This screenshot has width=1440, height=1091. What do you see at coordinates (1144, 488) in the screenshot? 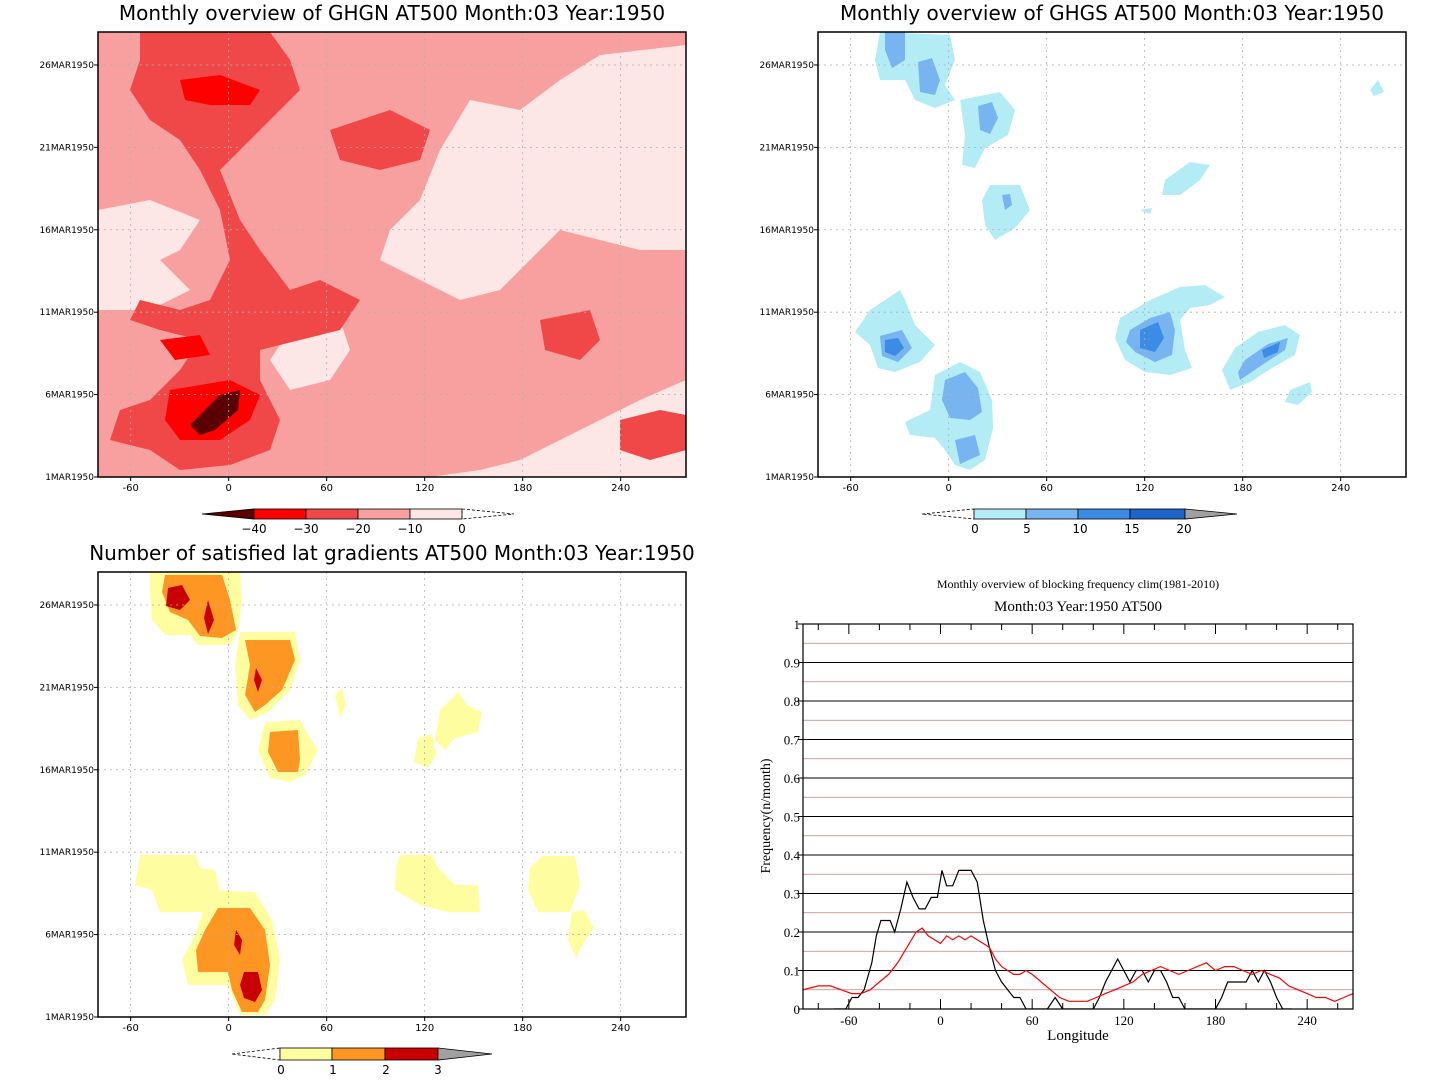
I see `ghgs-x-tick-label: 120` at bounding box center [1144, 488].